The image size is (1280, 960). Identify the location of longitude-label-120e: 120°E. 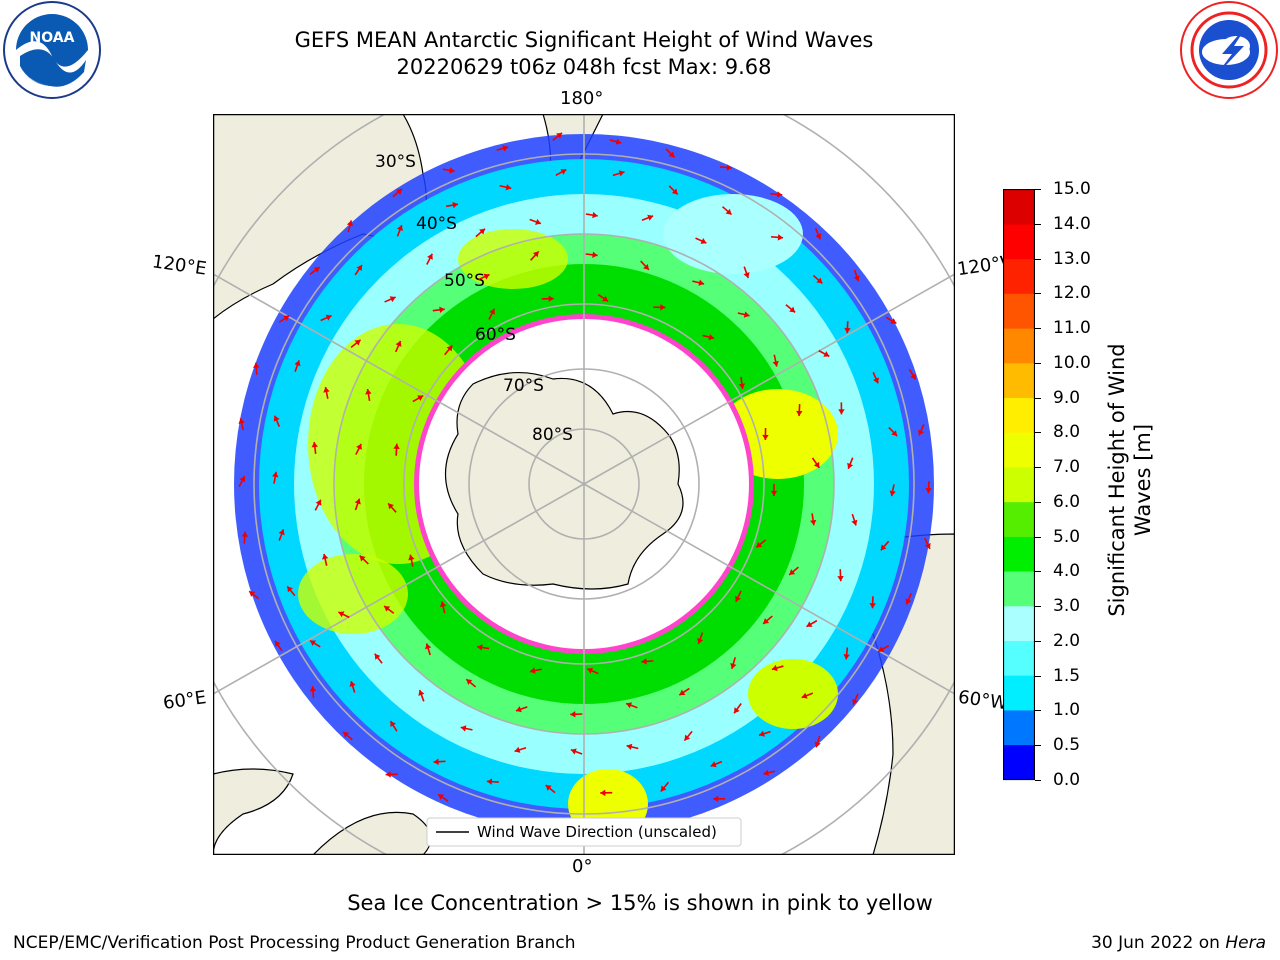
(179, 265).